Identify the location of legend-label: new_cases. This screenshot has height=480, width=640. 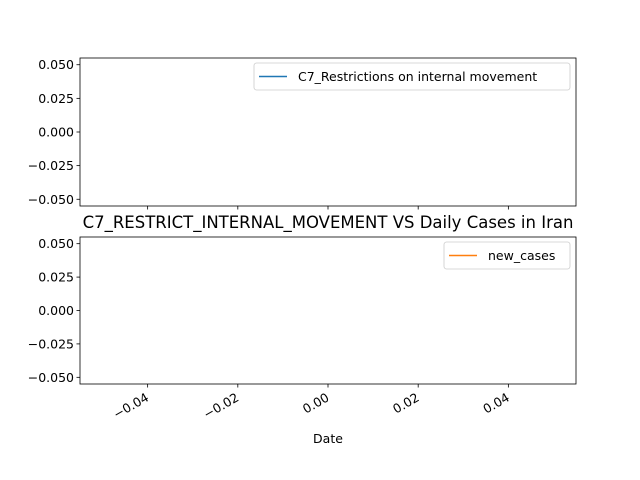
(521, 255).